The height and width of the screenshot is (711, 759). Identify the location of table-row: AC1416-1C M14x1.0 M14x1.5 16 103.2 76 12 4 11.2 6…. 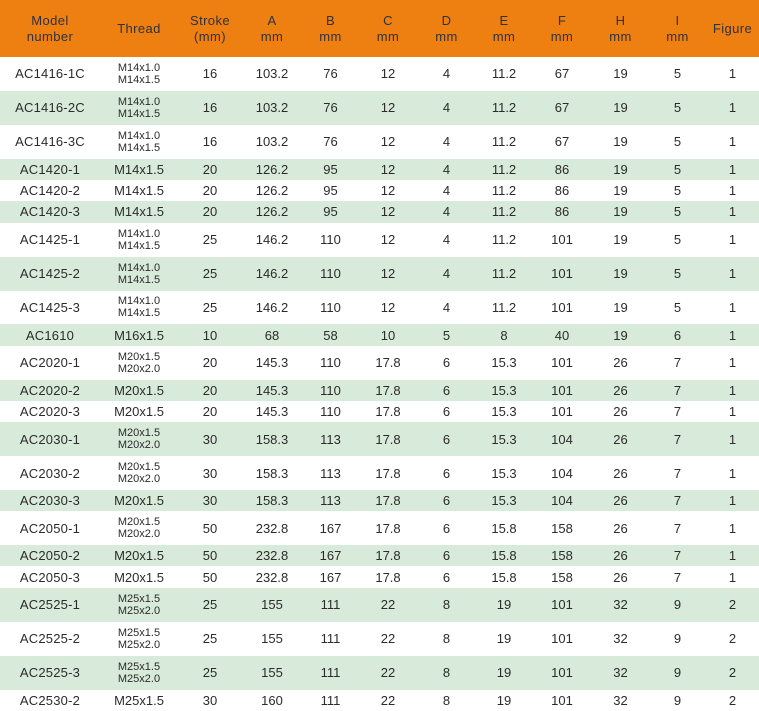
(379, 74).